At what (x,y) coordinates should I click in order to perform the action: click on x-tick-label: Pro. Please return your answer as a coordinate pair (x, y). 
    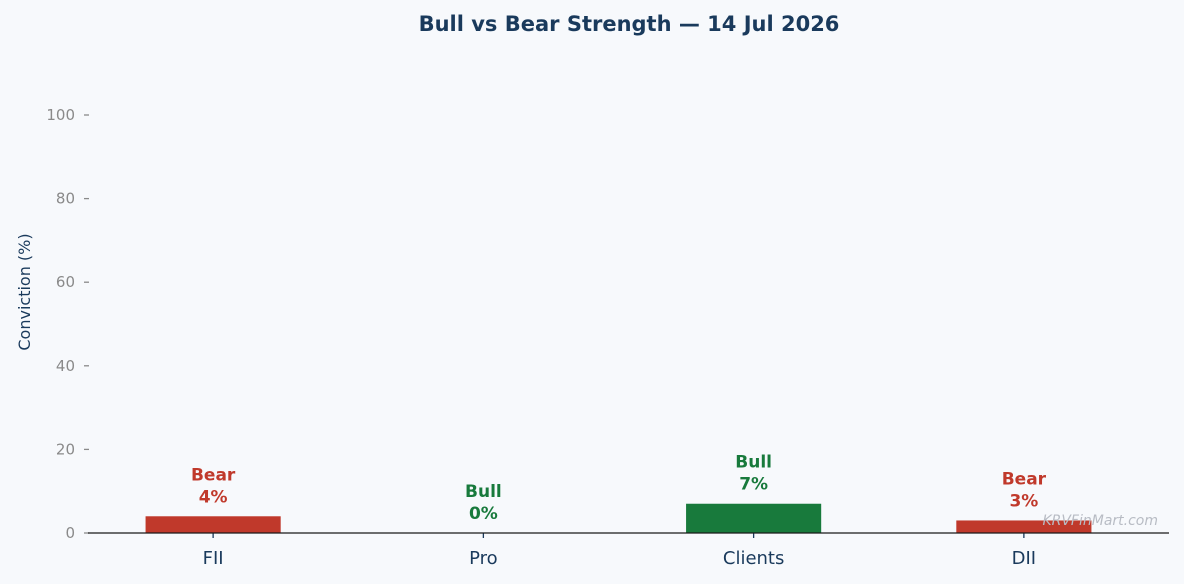
    Looking at the image, I should click on (483, 558).